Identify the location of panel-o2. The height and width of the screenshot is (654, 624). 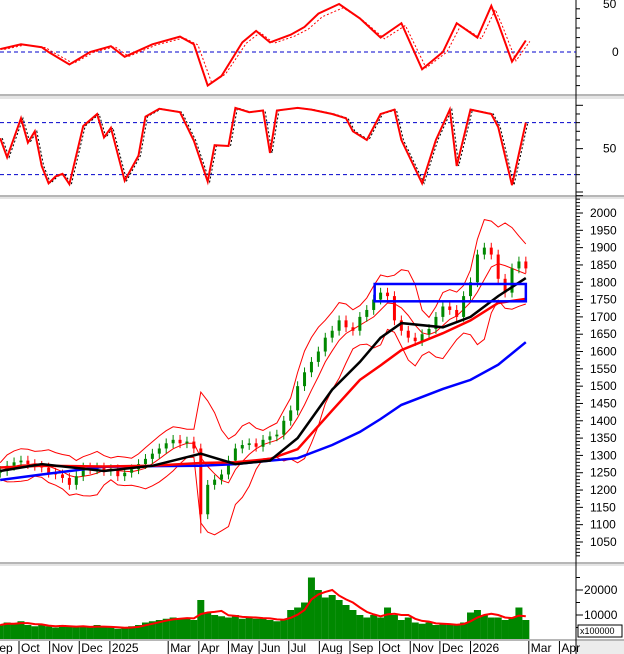
(288, 146).